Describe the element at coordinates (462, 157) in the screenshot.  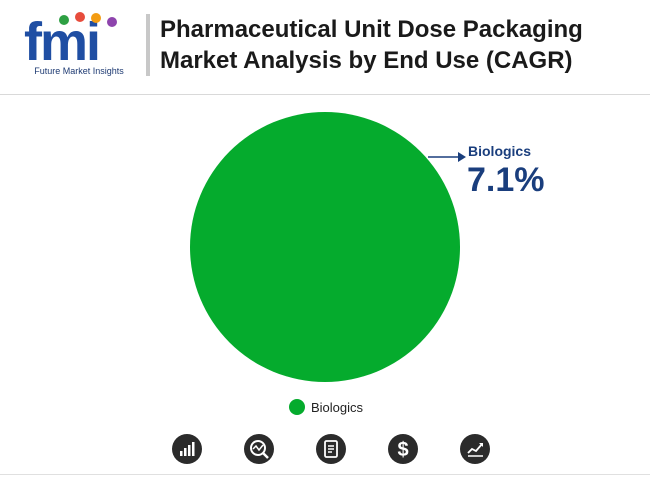
I see `callout-arrow-icon` at that location.